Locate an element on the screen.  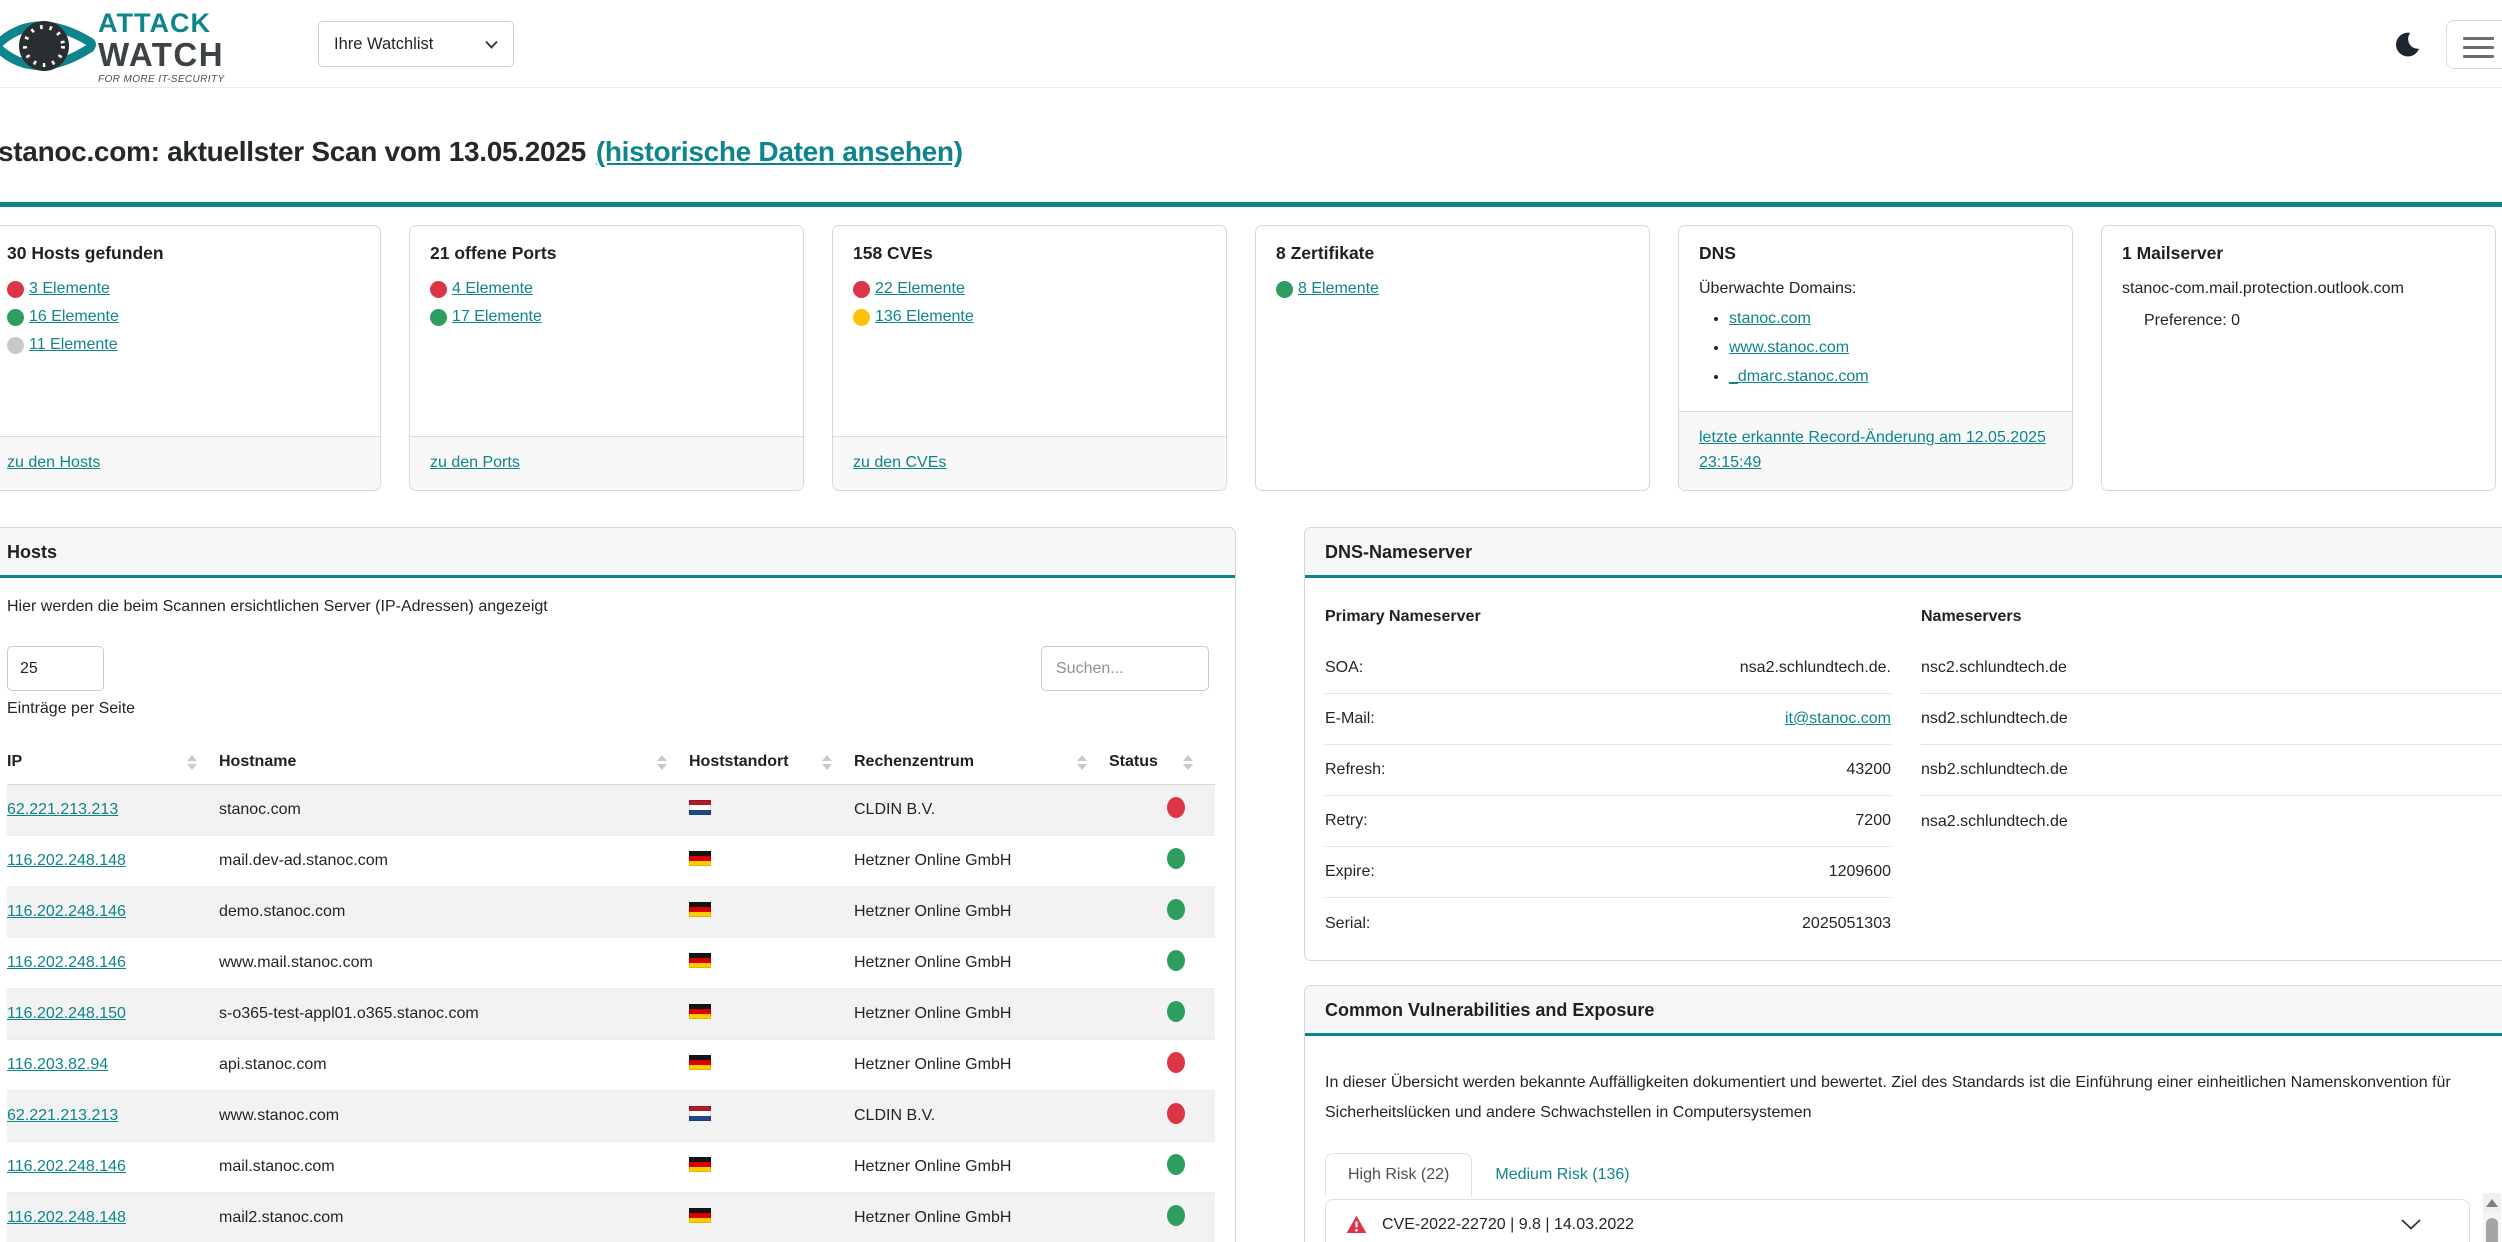
hostname-cell: stanoc.com is located at coordinates (454, 810).